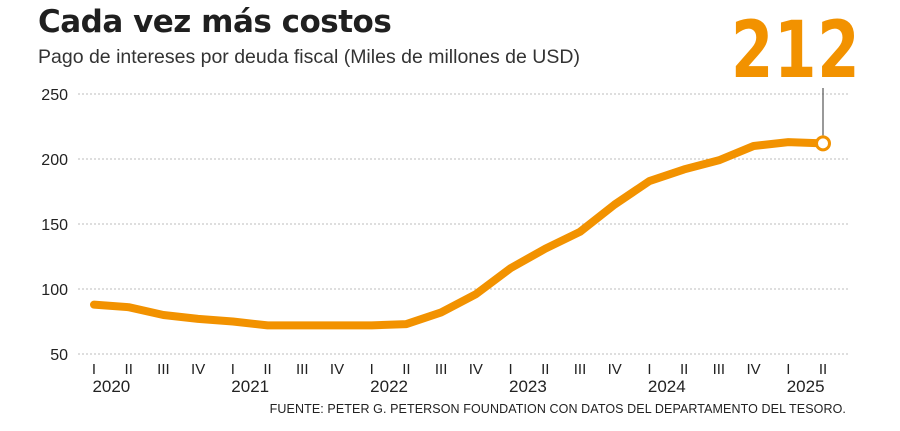 The height and width of the screenshot is (431, 900). What do you see at coordinates (215, 22) in the screenshot?
I see `chart-title: Cada vez más costos` at bounding box center [215, 22].